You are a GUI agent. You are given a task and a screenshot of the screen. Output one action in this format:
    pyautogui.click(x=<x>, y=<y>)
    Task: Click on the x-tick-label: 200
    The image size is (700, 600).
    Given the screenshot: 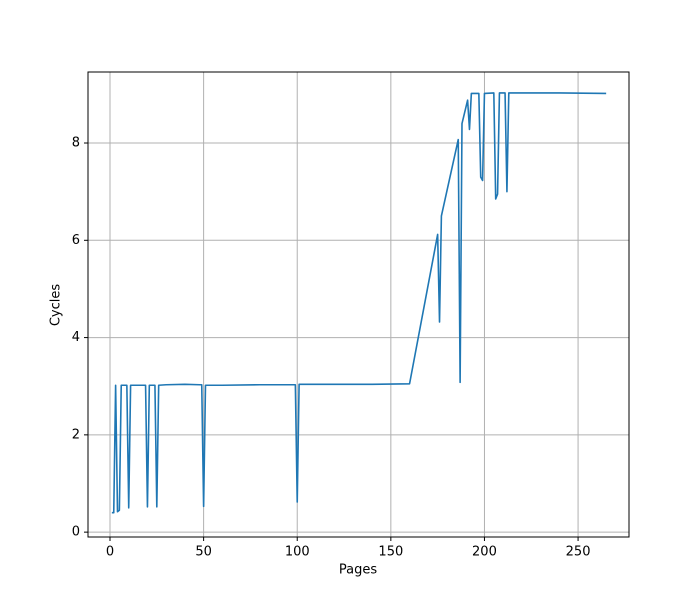 What is the action you would take?
    pyautogui.click(x=484, y=552)
    